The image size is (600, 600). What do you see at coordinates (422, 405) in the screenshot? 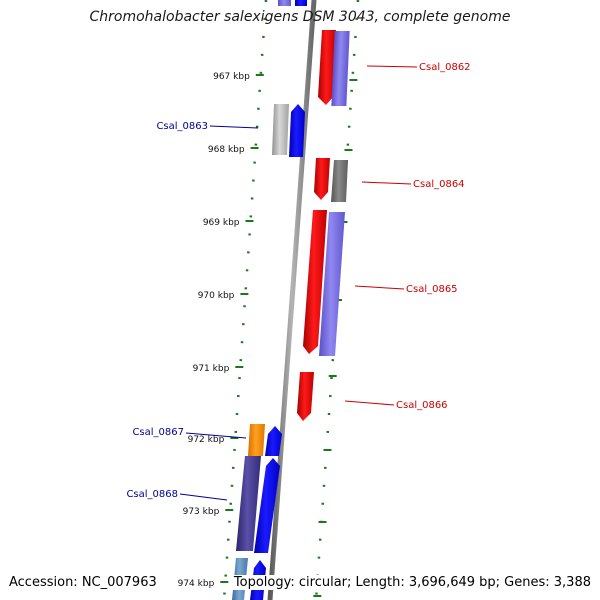
I see `gene-label-csal-0866: Csal_0866` at bounding box center [422, 405].